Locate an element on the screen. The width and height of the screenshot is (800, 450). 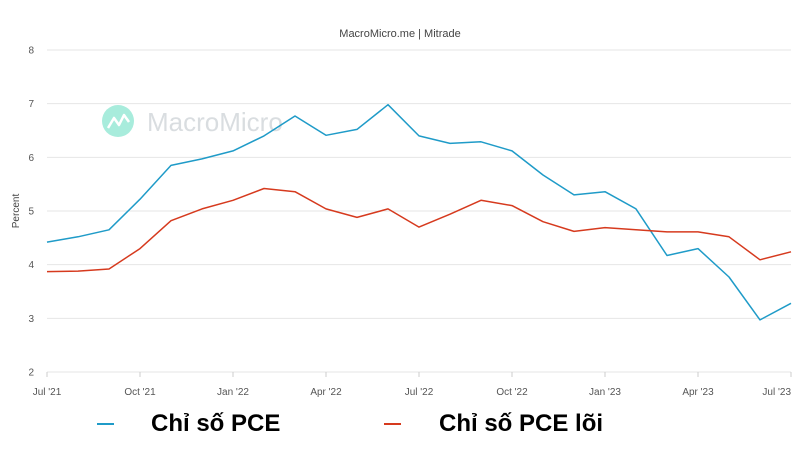
y-tick-label: 7 is located at coordinates (31, 104).